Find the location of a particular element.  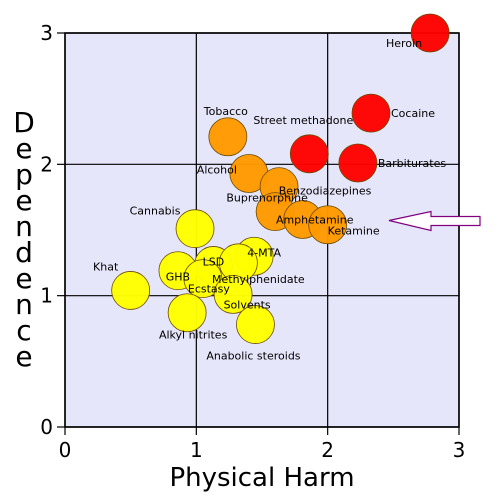

label-barbiturates: Barbiturates is located at coordinates (412, 163).